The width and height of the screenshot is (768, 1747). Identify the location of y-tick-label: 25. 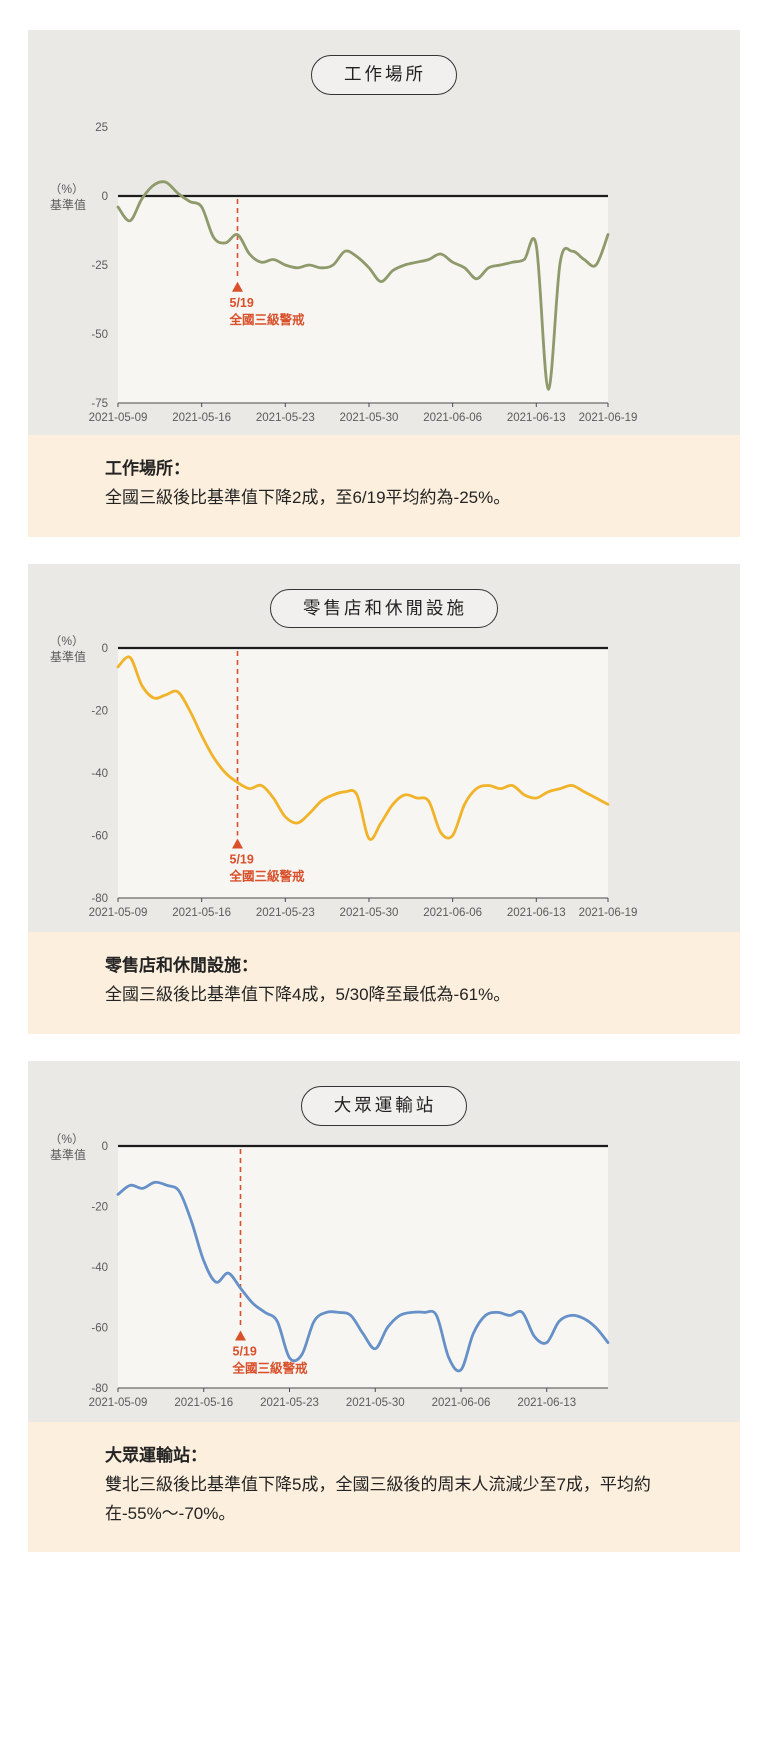
(101, 128).